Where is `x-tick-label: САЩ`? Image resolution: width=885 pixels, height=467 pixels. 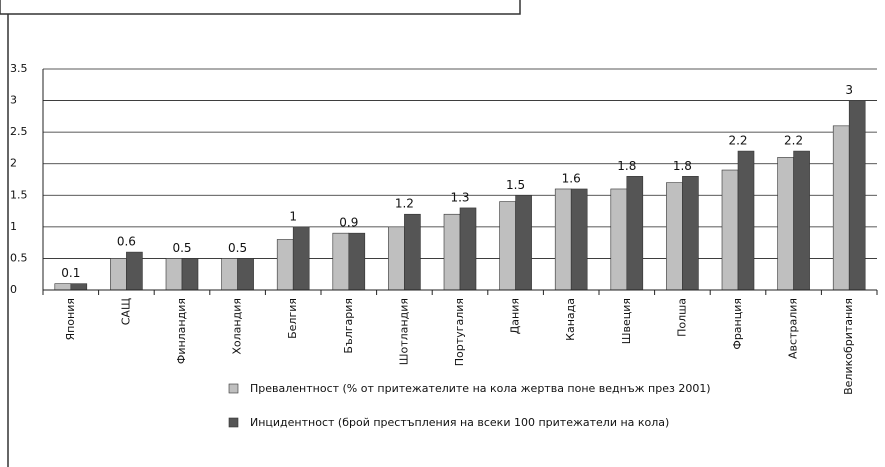
x-tick-label: САЩ is located at coordinates (125, 311).